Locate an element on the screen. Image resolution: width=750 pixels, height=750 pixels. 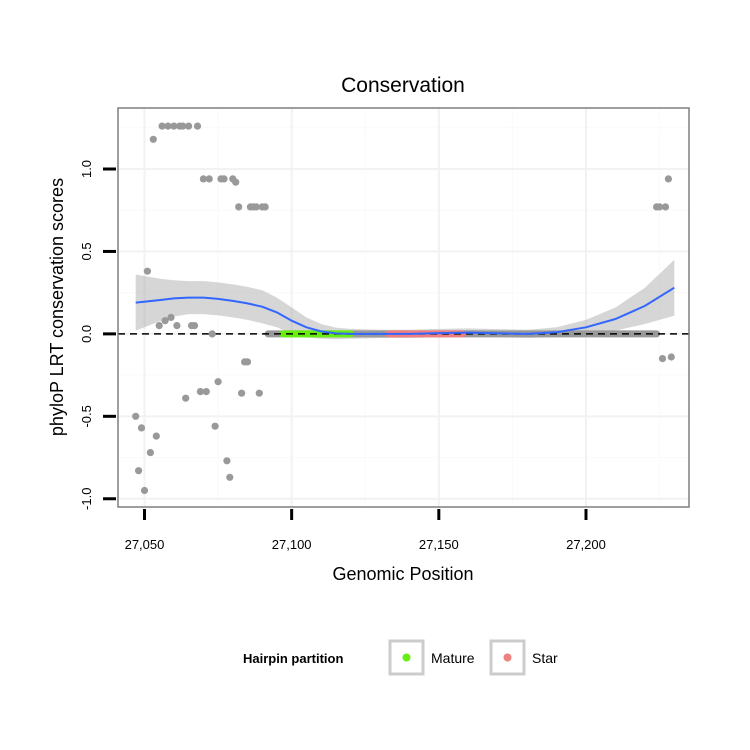
legend-swatch-star is located at coordinates (507, 657).